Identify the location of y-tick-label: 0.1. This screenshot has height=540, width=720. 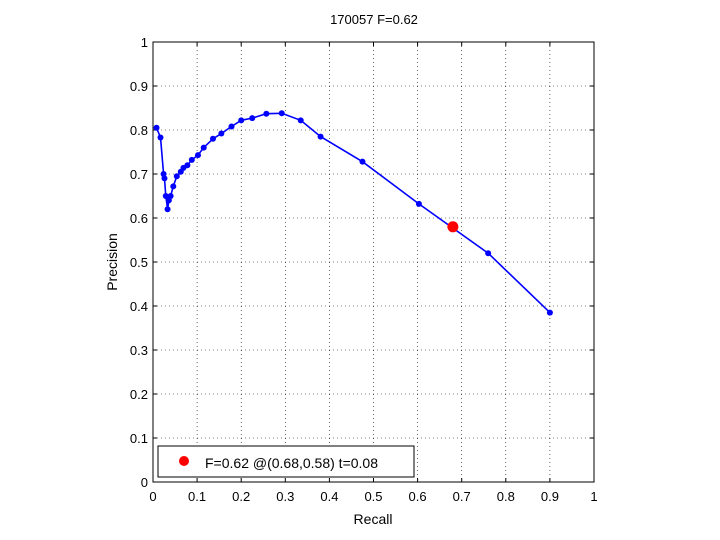
(139, 438).